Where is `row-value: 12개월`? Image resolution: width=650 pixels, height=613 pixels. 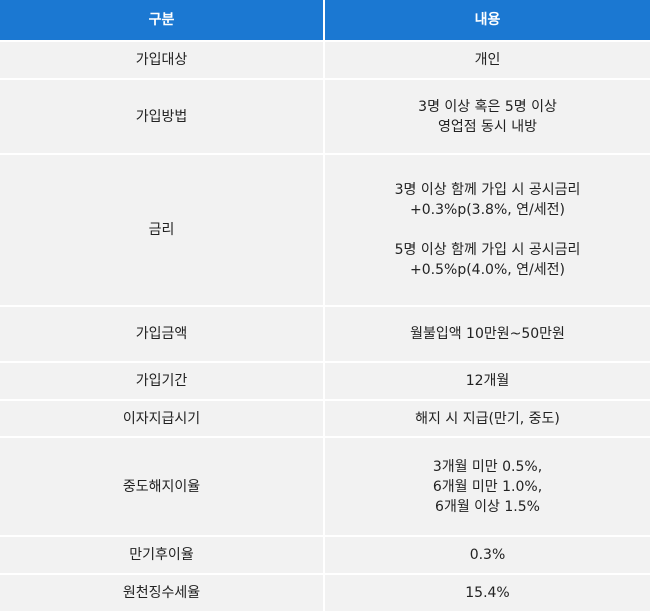 row-value: 12개월 is located at coordinates (487, 382).